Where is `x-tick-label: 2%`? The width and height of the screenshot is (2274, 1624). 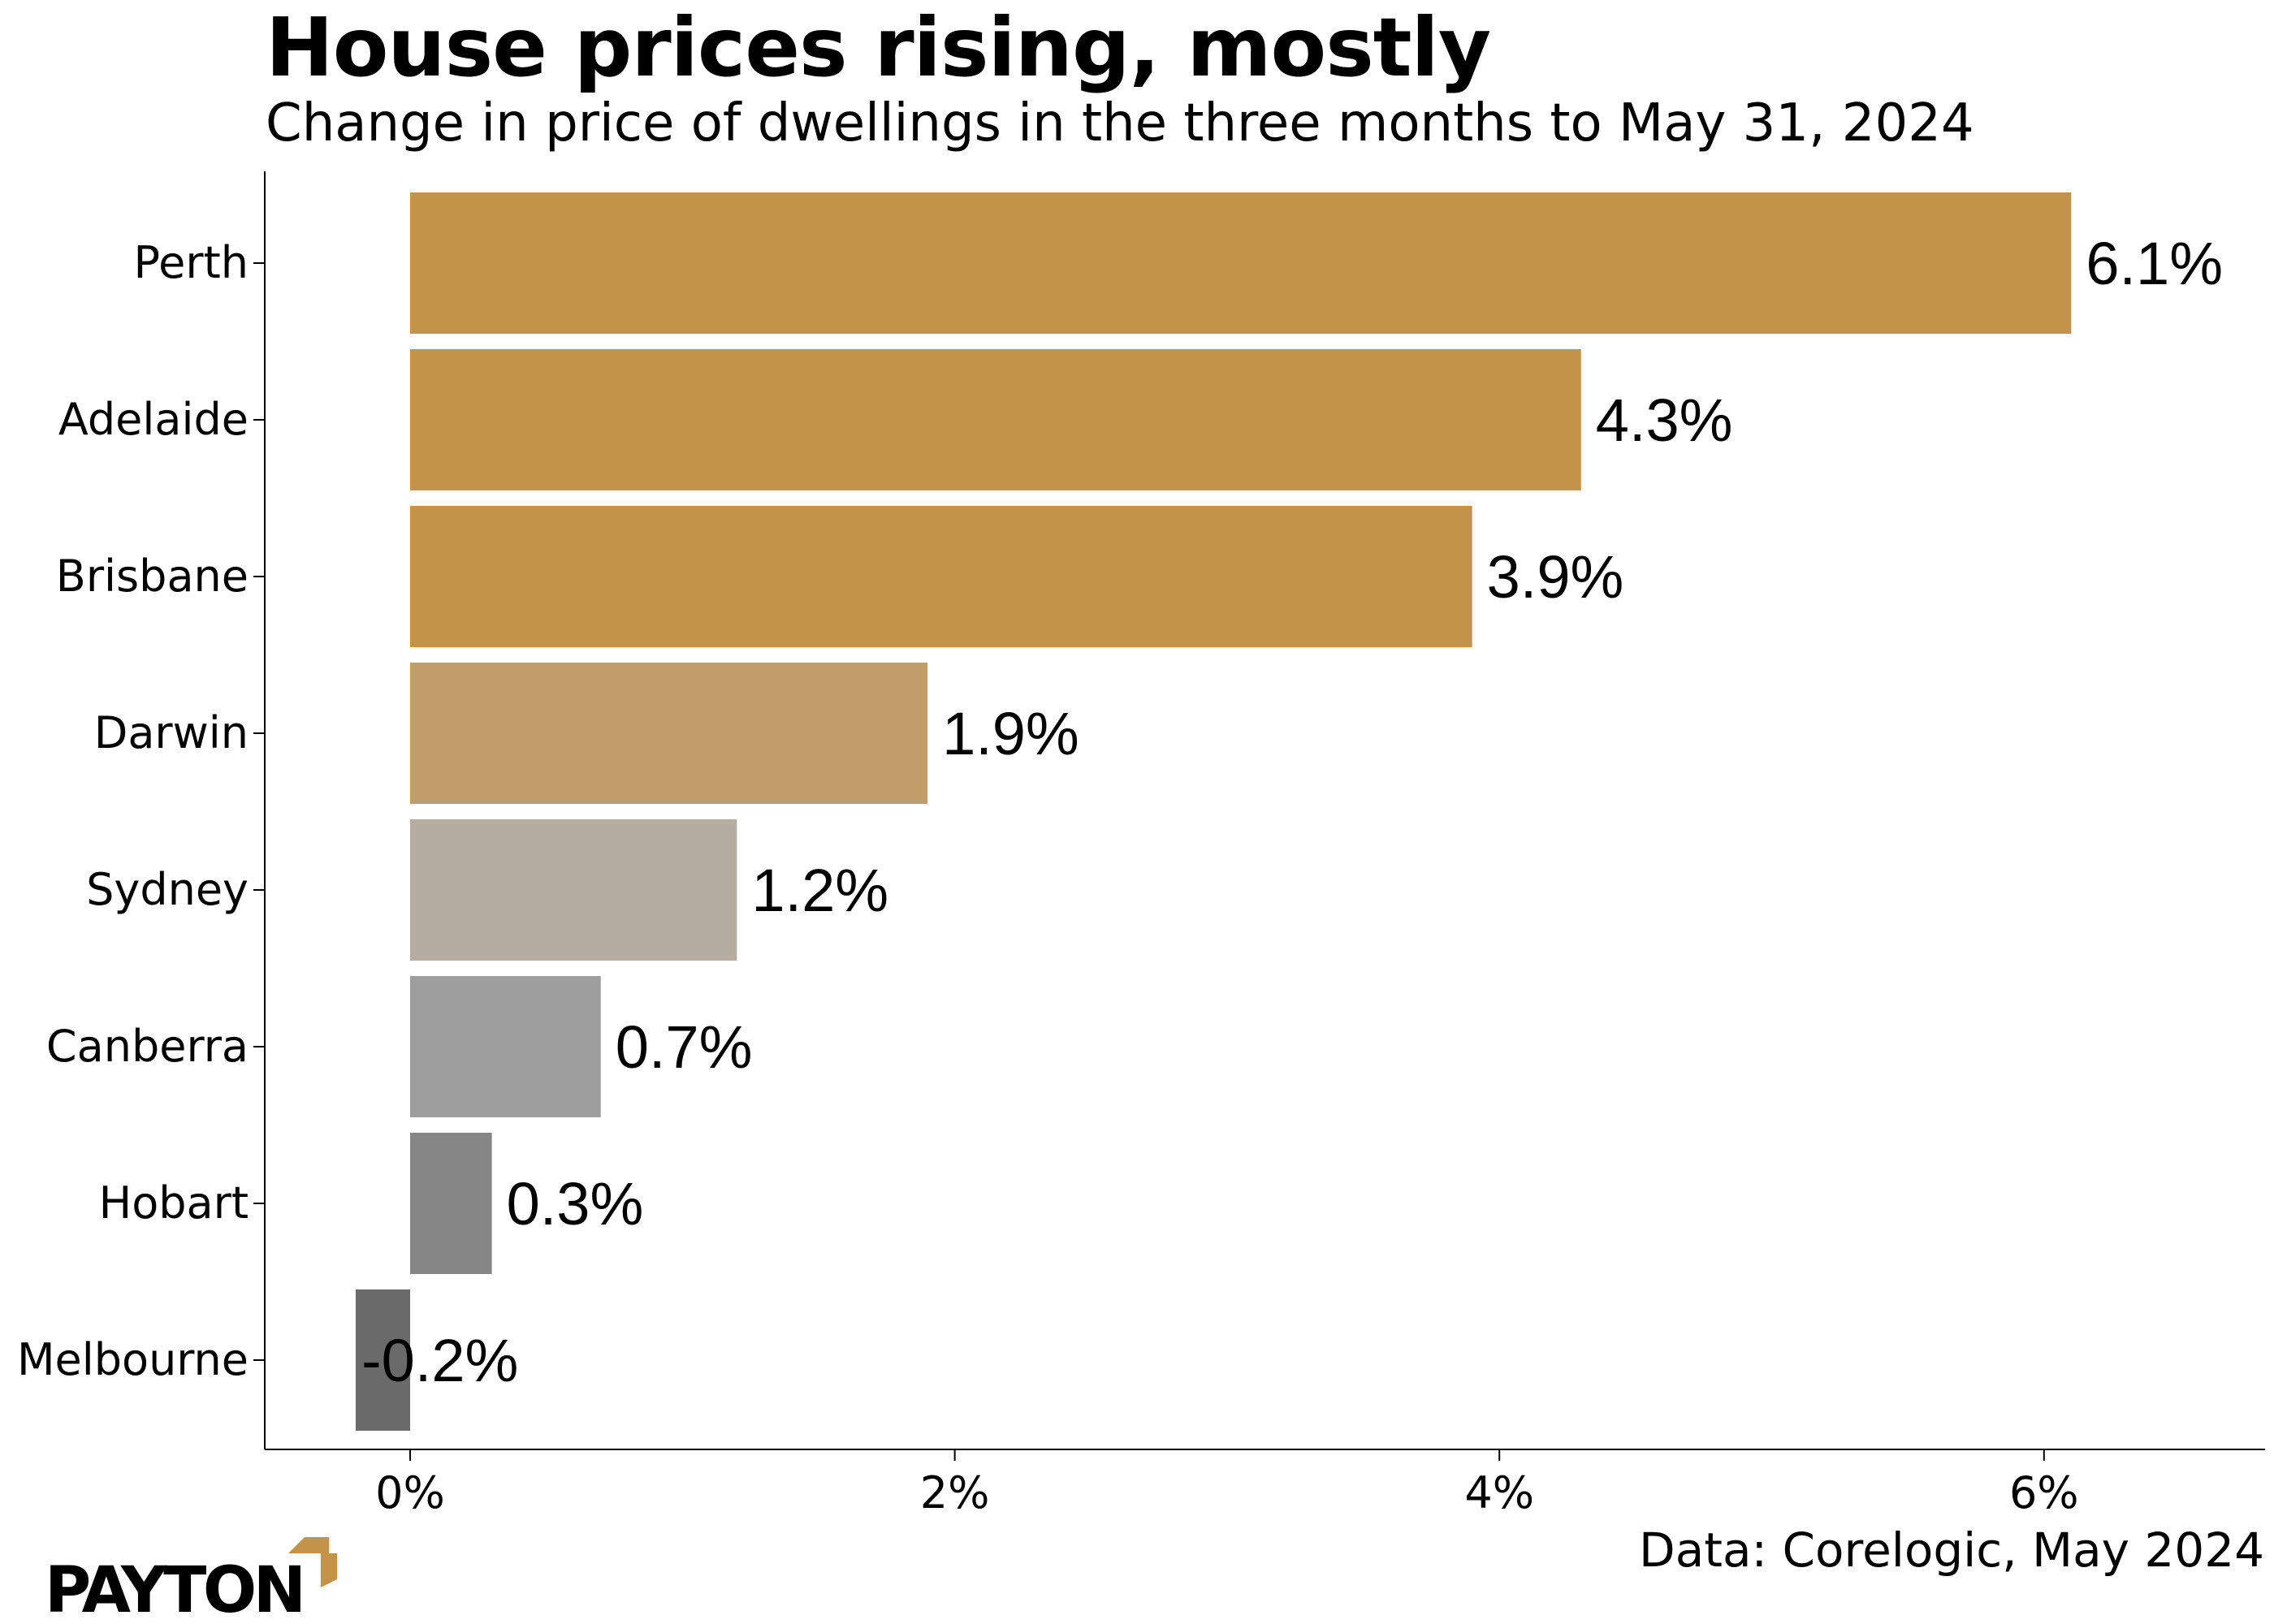 x-tick-label: 2% is located at coordinates (955, 1492).